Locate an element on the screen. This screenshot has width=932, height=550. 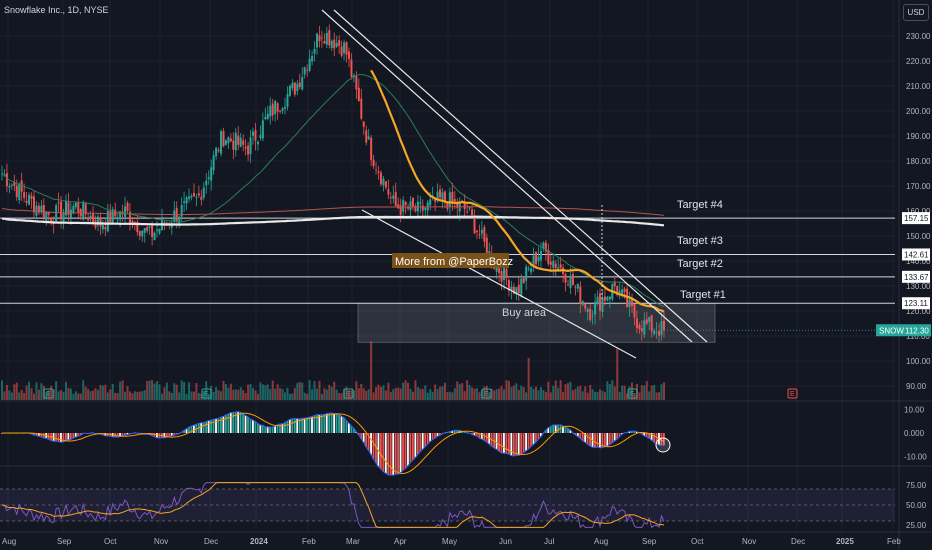
y-tick-label: 150.00 is located at coordinates (918, 236).